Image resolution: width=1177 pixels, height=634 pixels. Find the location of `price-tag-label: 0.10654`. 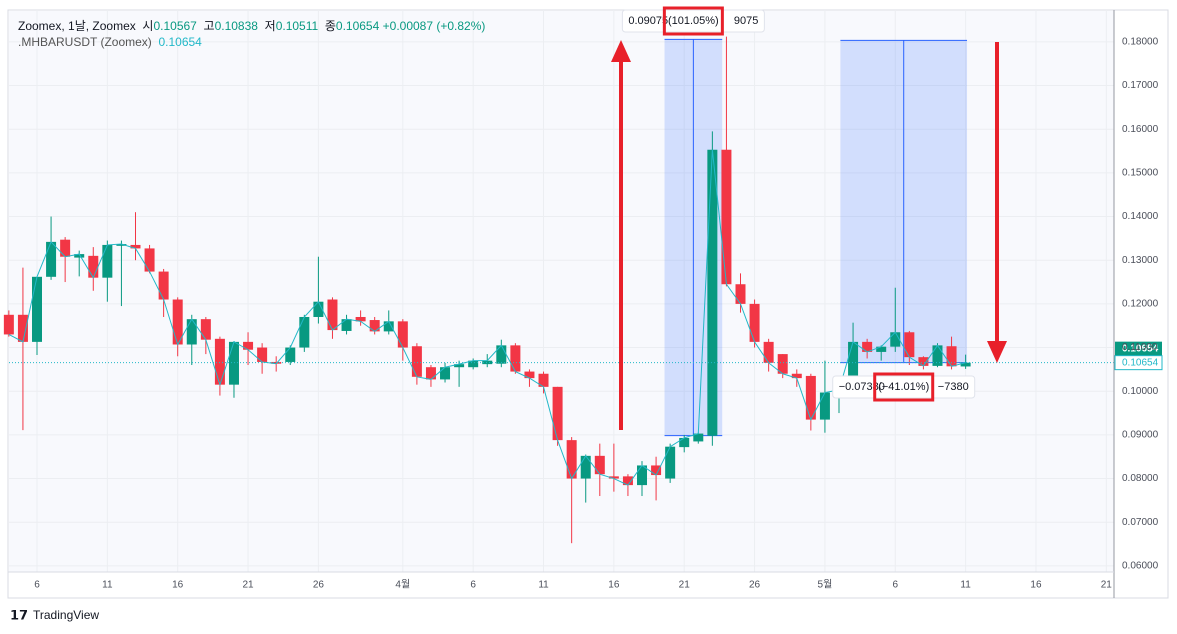

price-tag-label: 0.10654 is located at coordinates (1140, 348).